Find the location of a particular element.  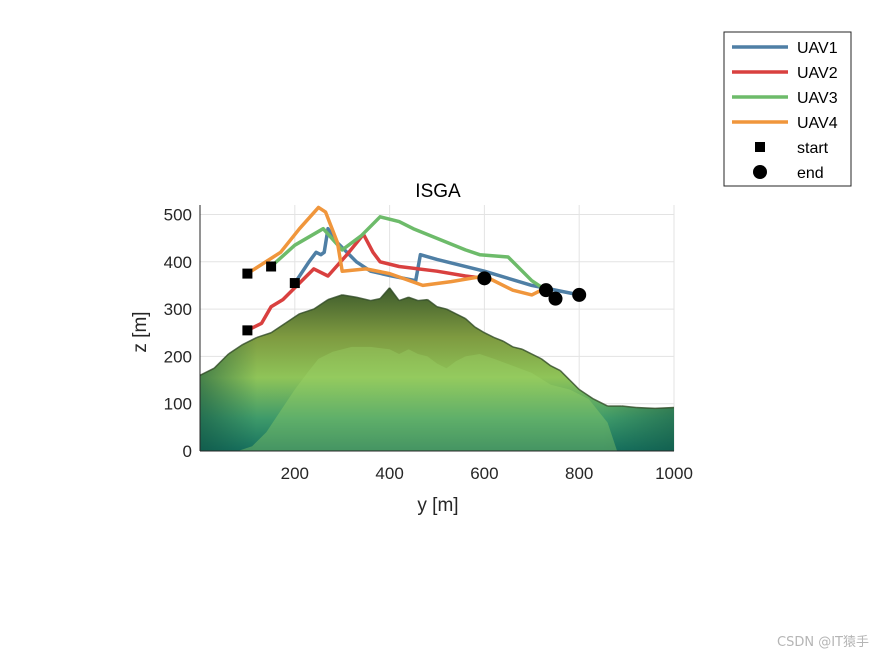

y-tick-label: 500 is located at coordinates (178, 214).